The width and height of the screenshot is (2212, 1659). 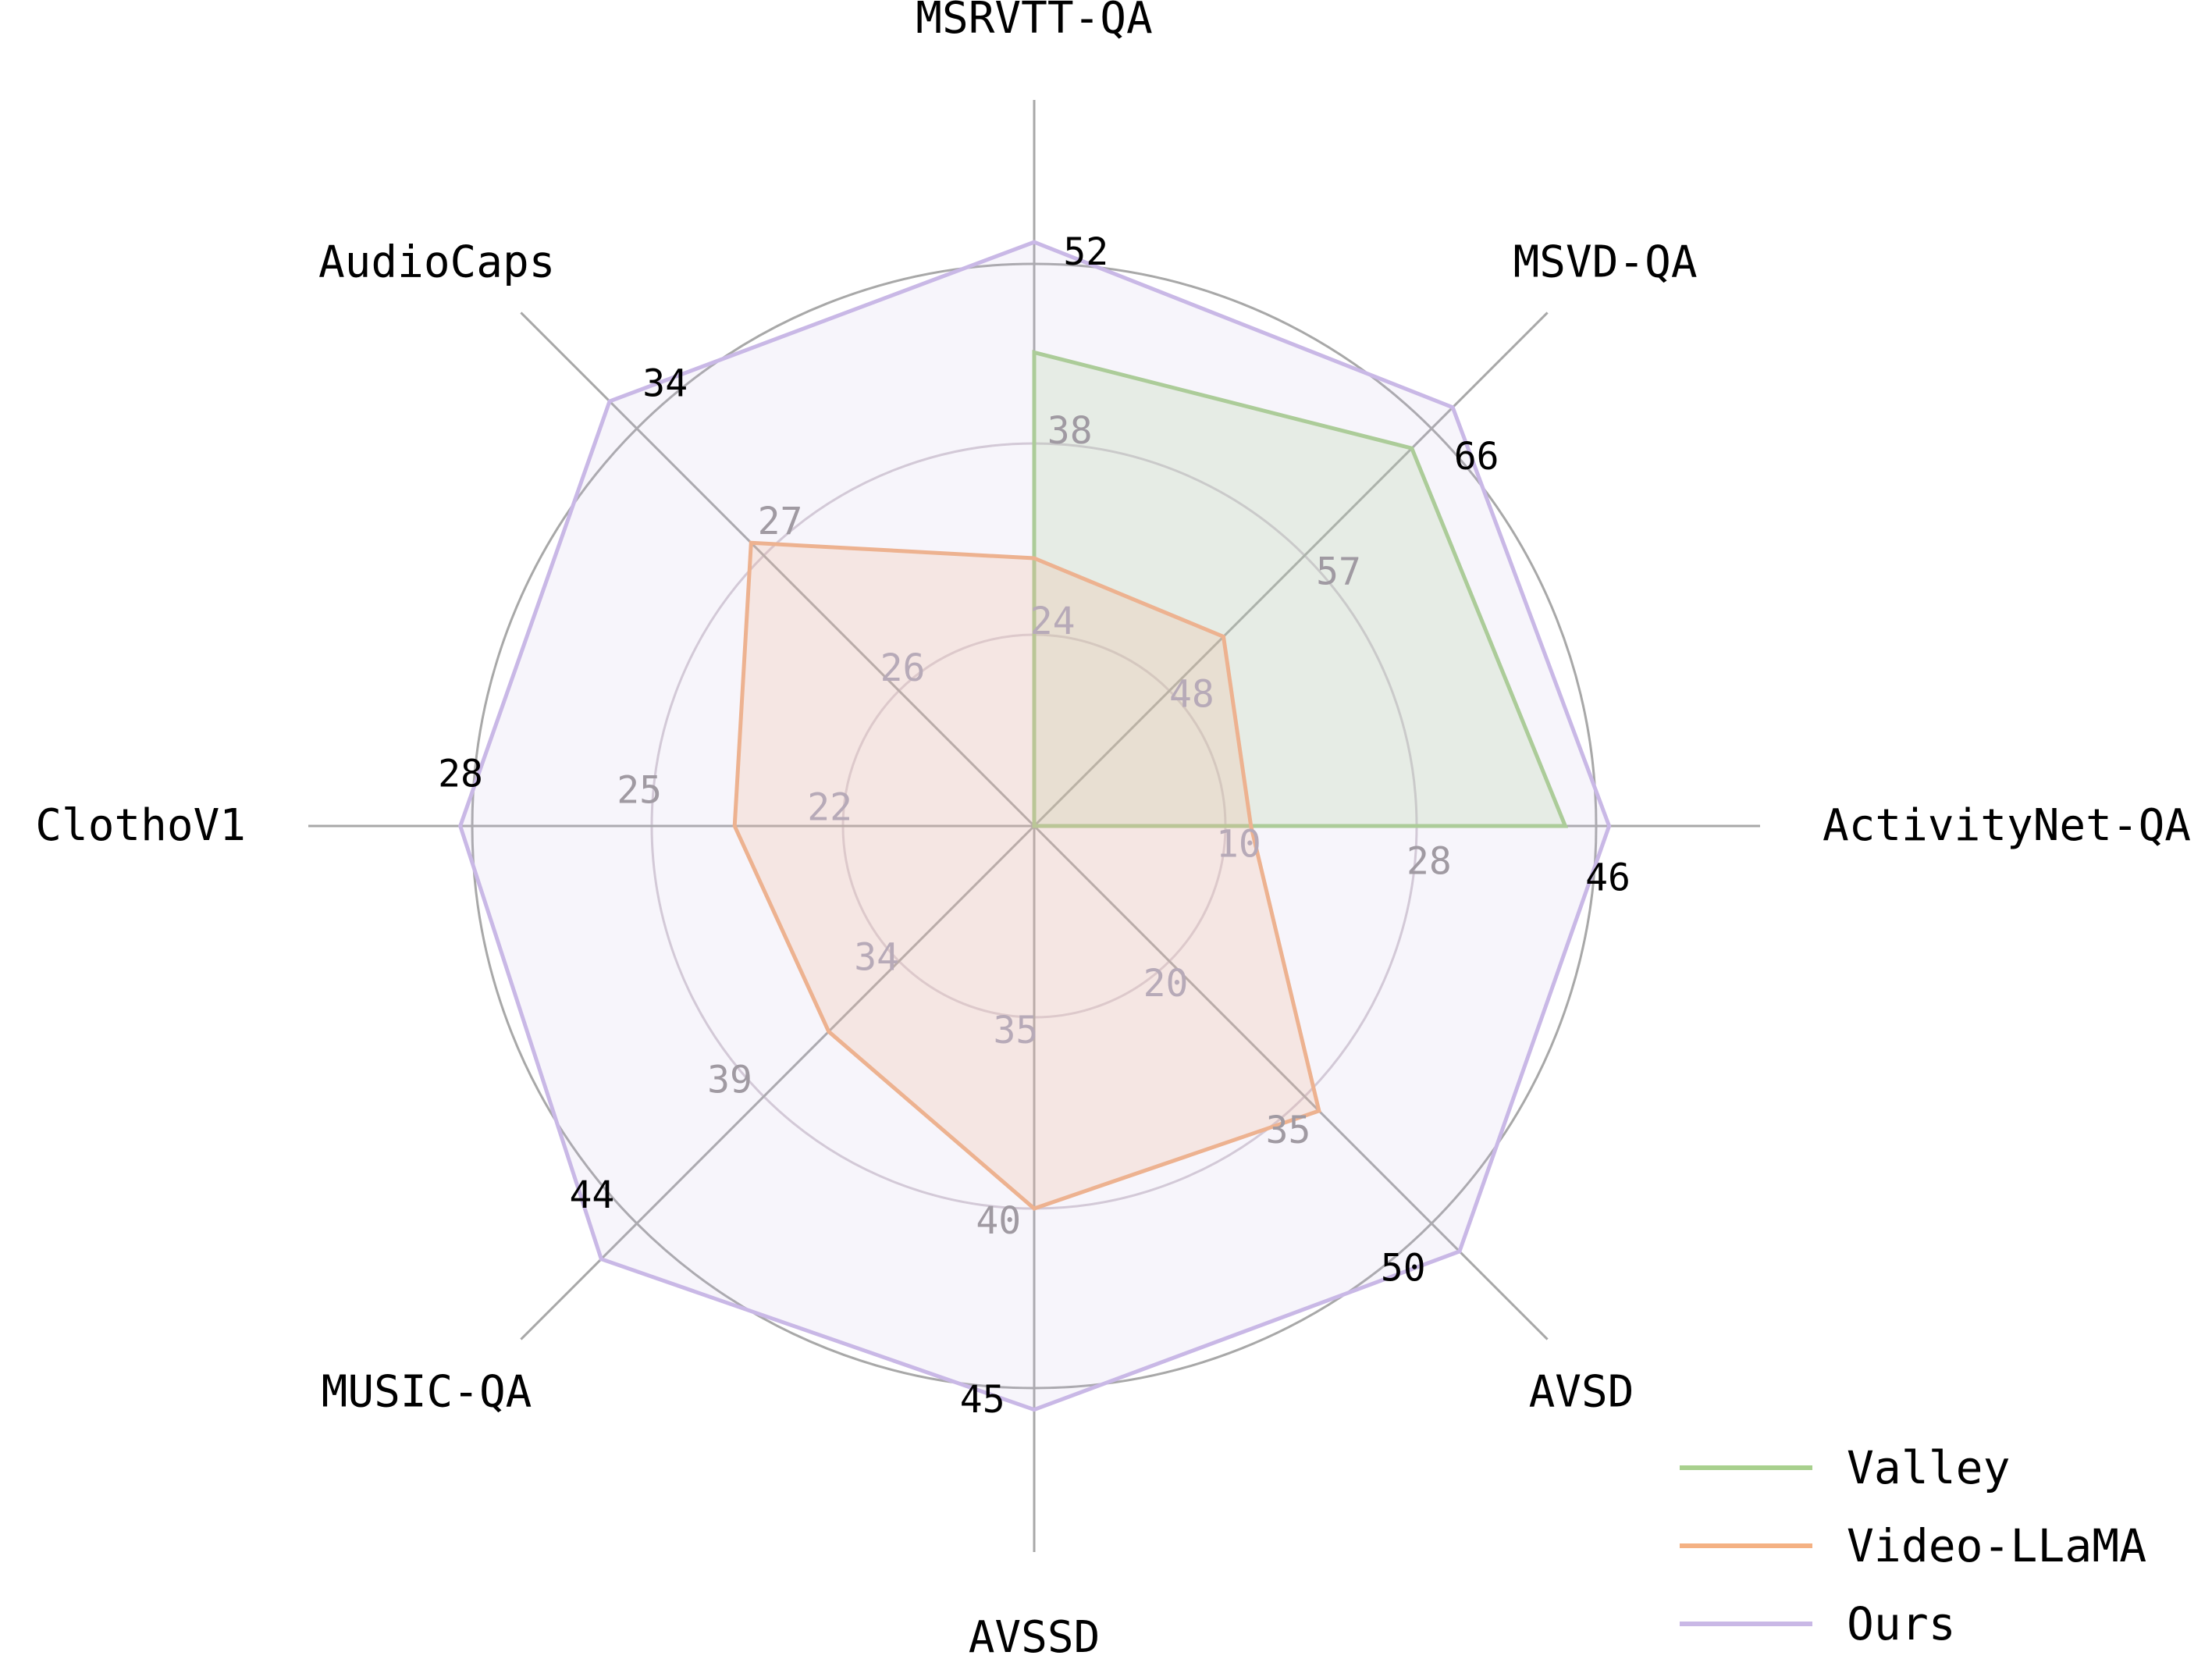 I want to click on tick-label-activitynet-qa-middle: 28, so click(x=1430, y=862).